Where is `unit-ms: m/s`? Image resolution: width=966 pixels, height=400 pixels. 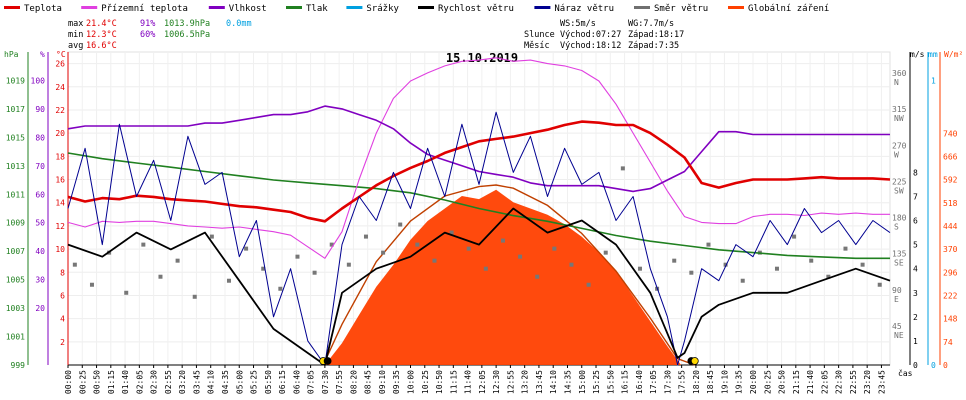 unit-ms: m/s is located at coordinates (917, 54).